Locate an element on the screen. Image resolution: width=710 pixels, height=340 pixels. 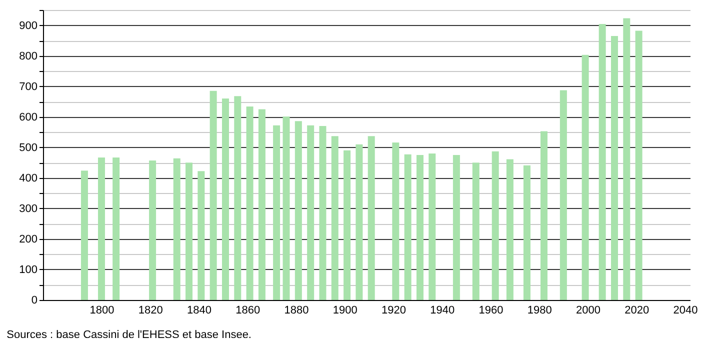
x-tick-label: 2020 is located at coordinates (637, 310).